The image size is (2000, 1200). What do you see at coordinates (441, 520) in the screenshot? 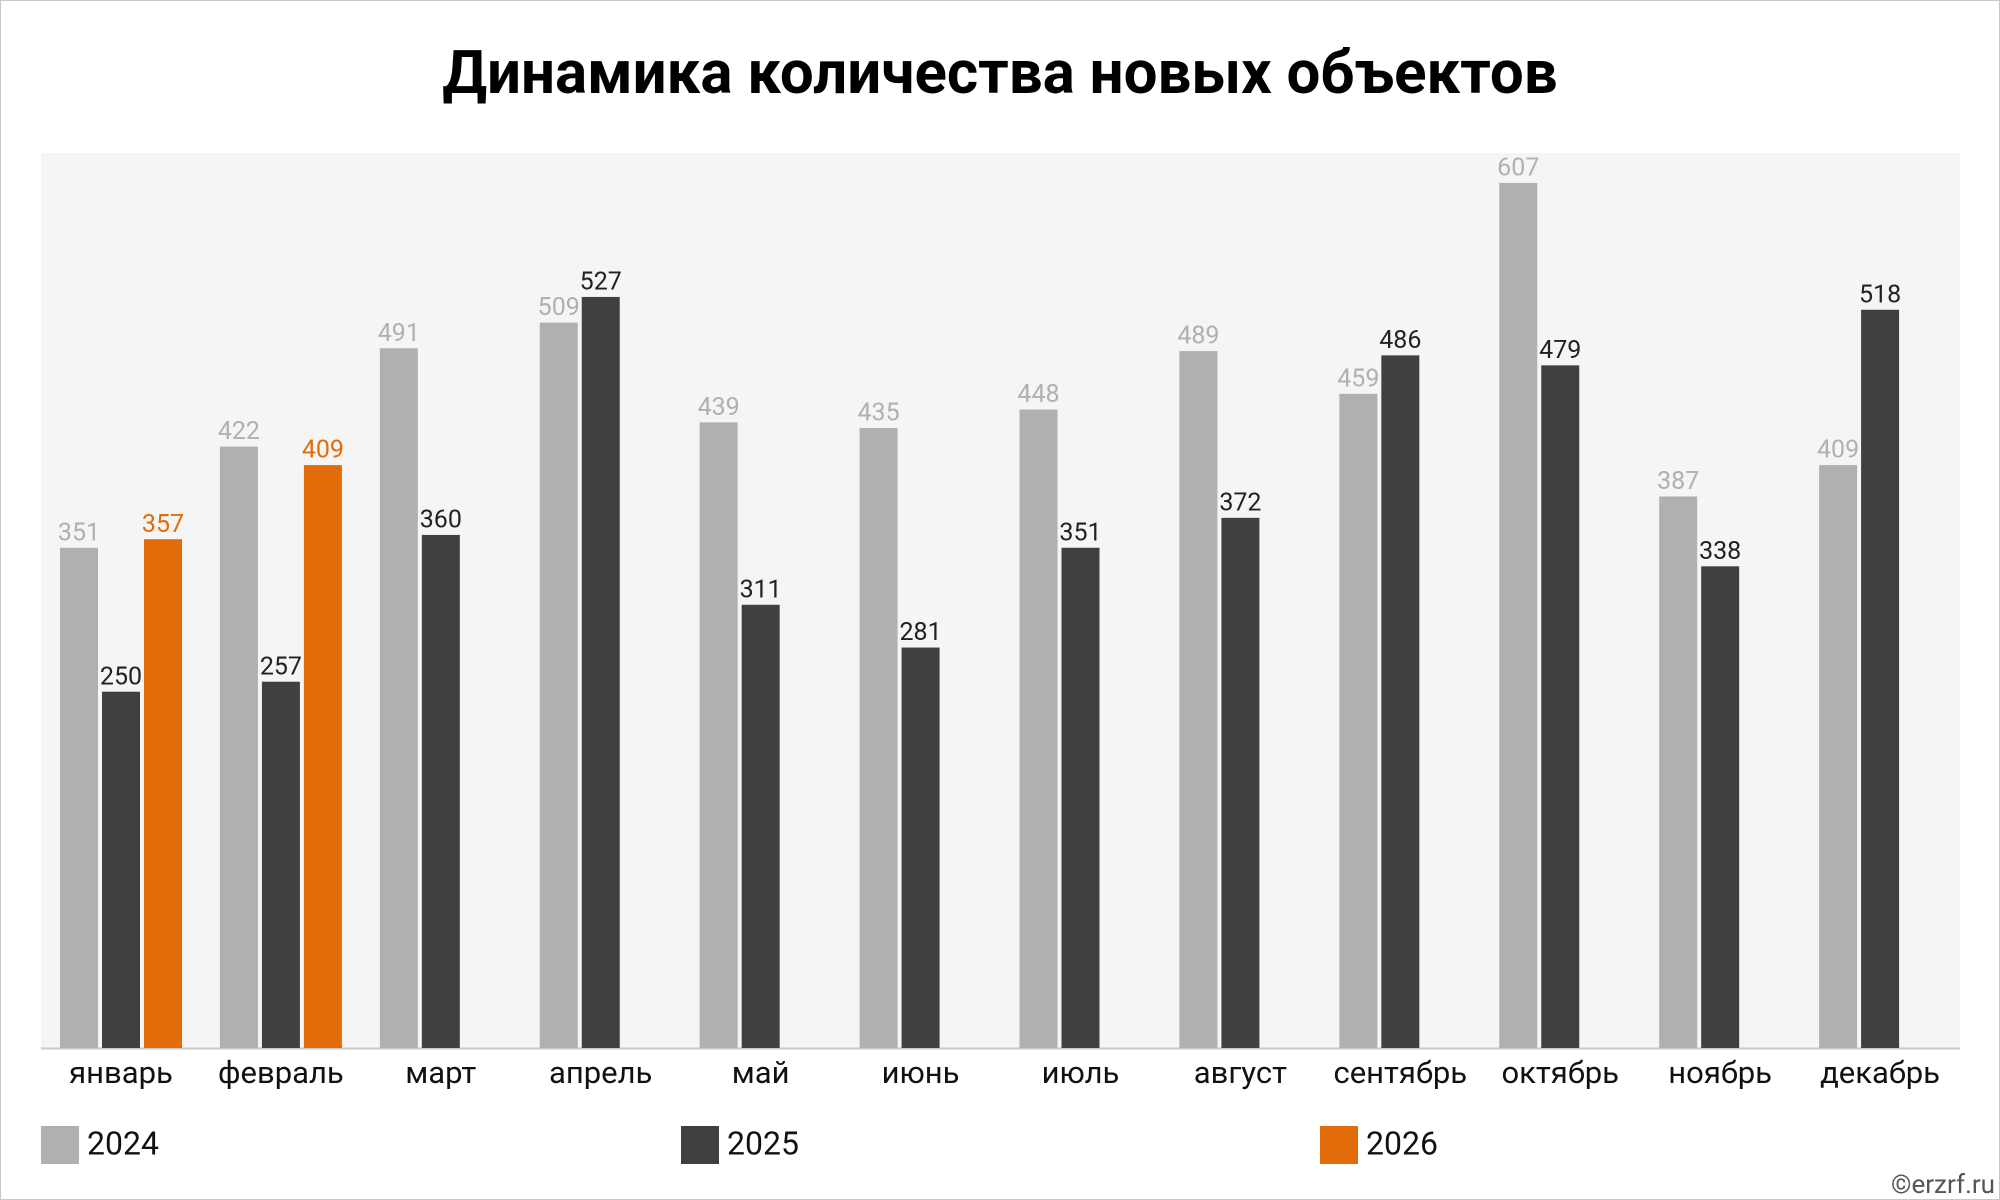
I see `value-label: 360` at bounding box center [441, 520].